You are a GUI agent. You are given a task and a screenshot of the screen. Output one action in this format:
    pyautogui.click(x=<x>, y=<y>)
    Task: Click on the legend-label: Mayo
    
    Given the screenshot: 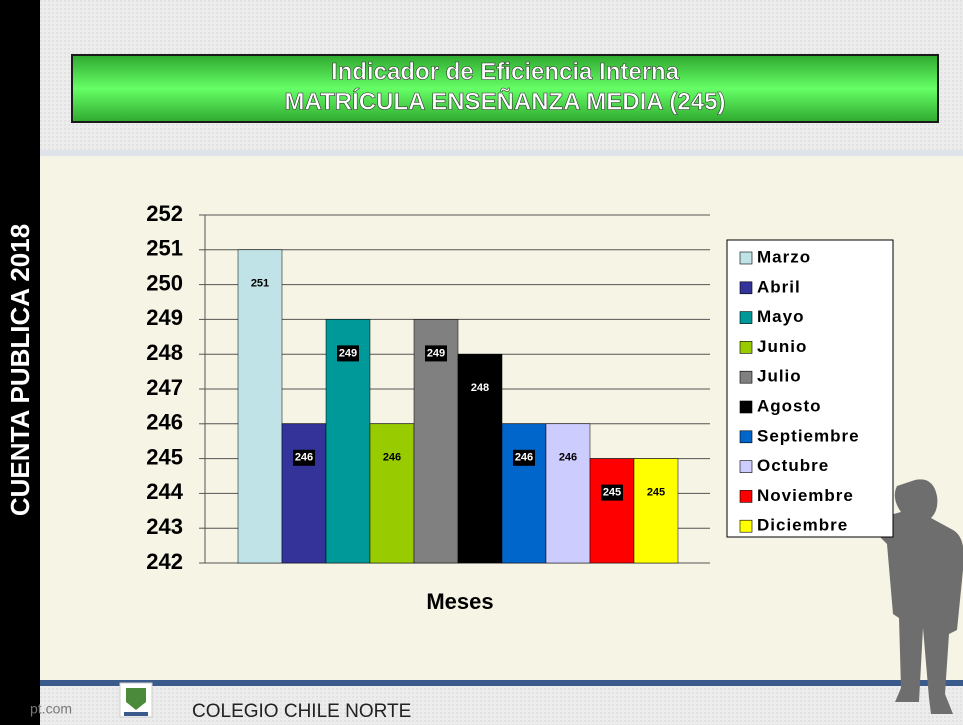 What is the action you would take?
    pyautogui.click(x=780, y=316)
    